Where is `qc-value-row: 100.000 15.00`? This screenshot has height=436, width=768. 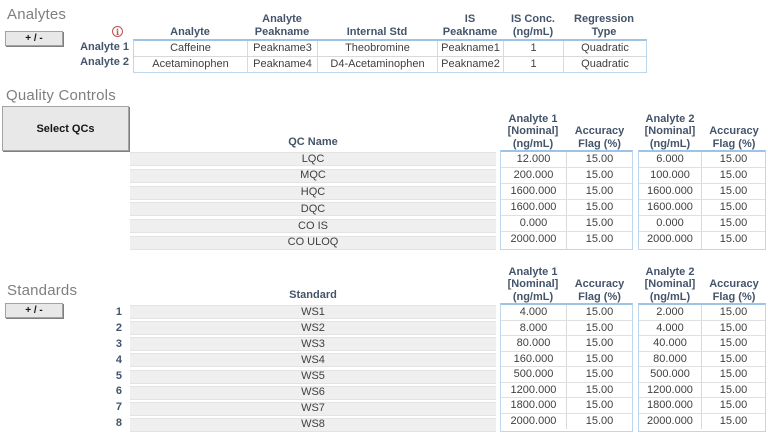
qc-value-row: 100.000 15.00 is located at coordinates (702, 176).